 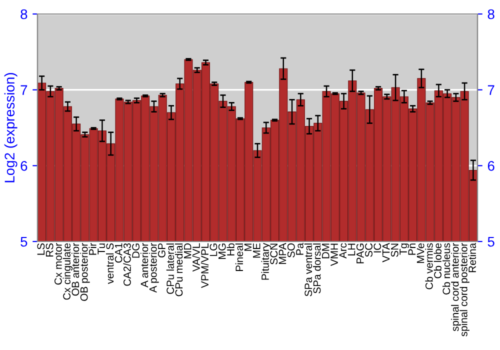 What do you see at coordinates (317, 269) in the screenshot?
I see `x-tick-label: SPa dorsal` at bounding box center [317, 269].